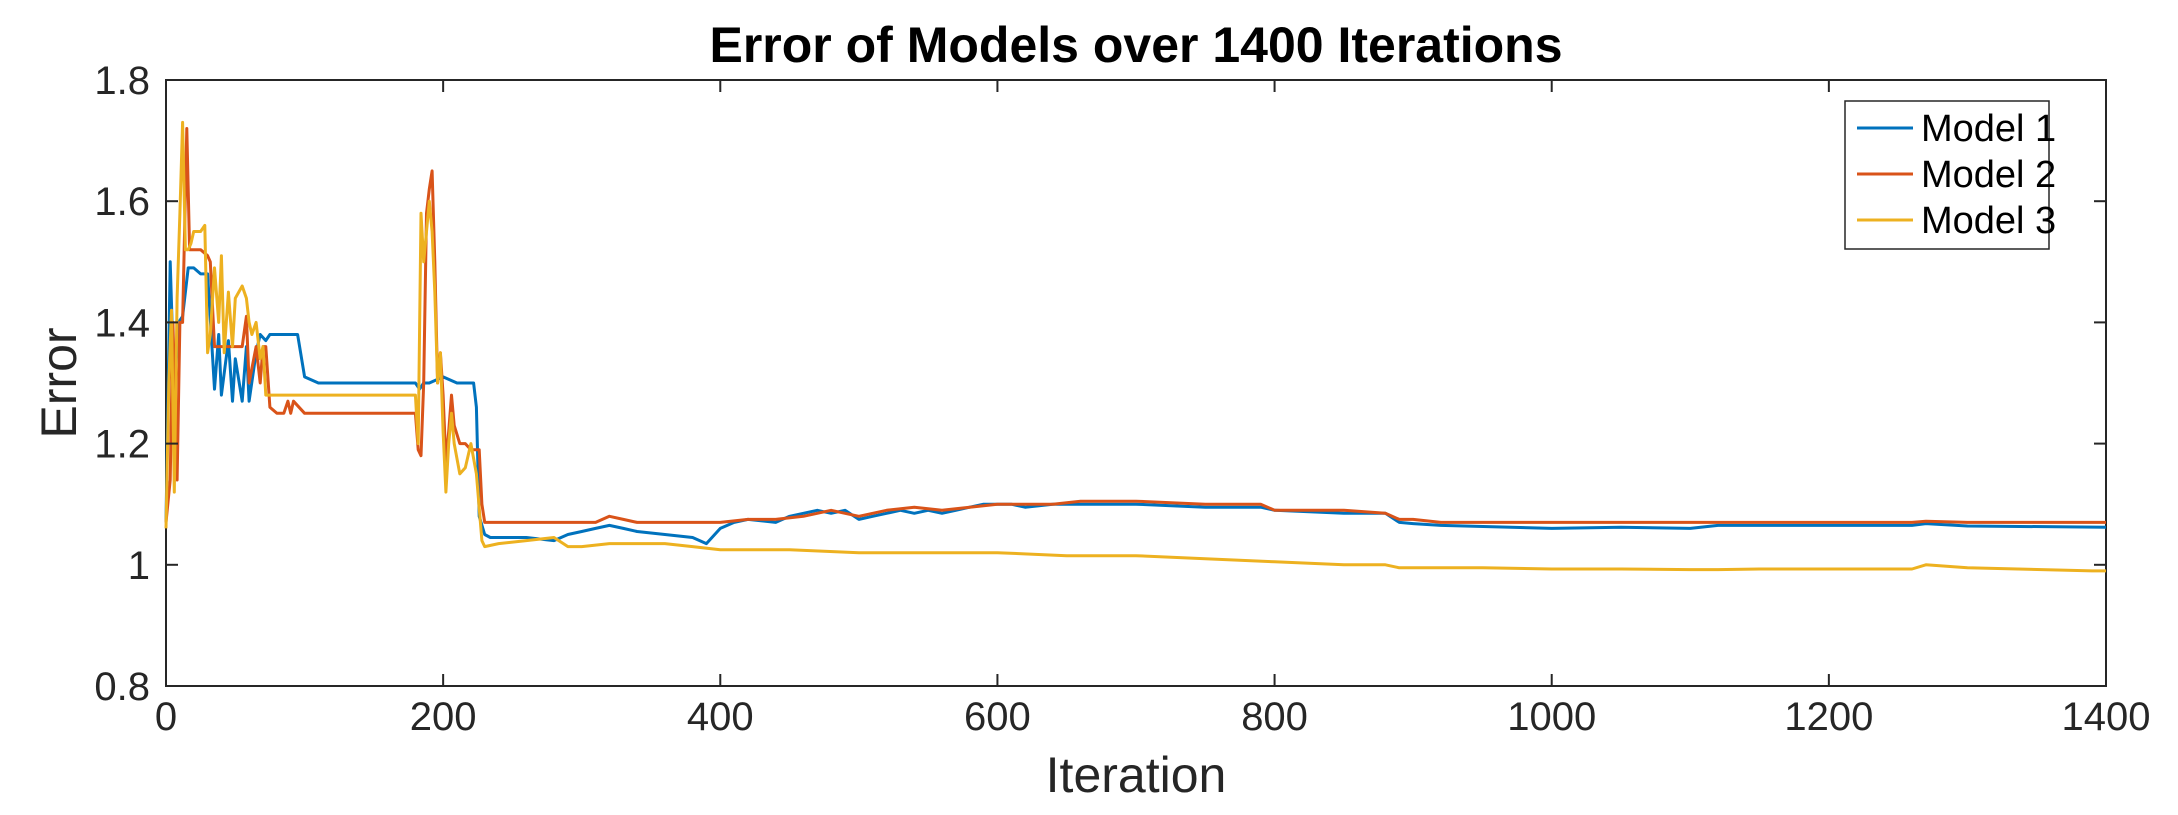 This screenshot has height=815, width=2178. Describe the element at coordinates (122, 202) in the screenshot. I see `y-tick-label: 1.6` at that location.